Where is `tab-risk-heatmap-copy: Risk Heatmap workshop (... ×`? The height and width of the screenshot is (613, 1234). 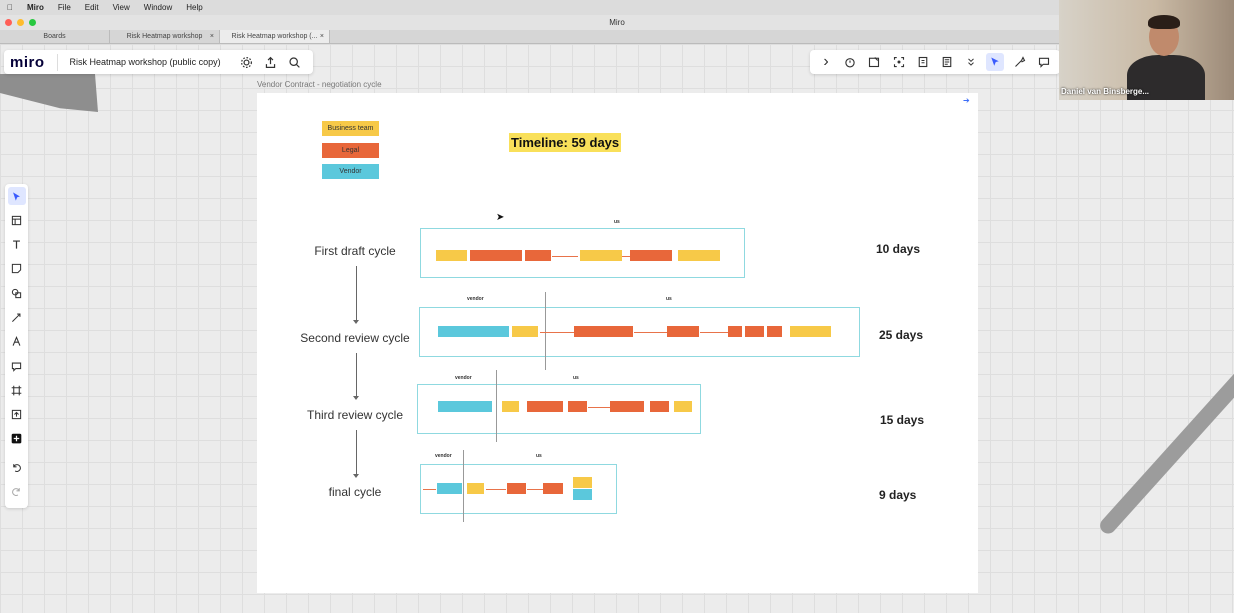
tab-risk-heatmap-copy: Risk Heatmap workshop (... × is located at coordinates (275, 36).